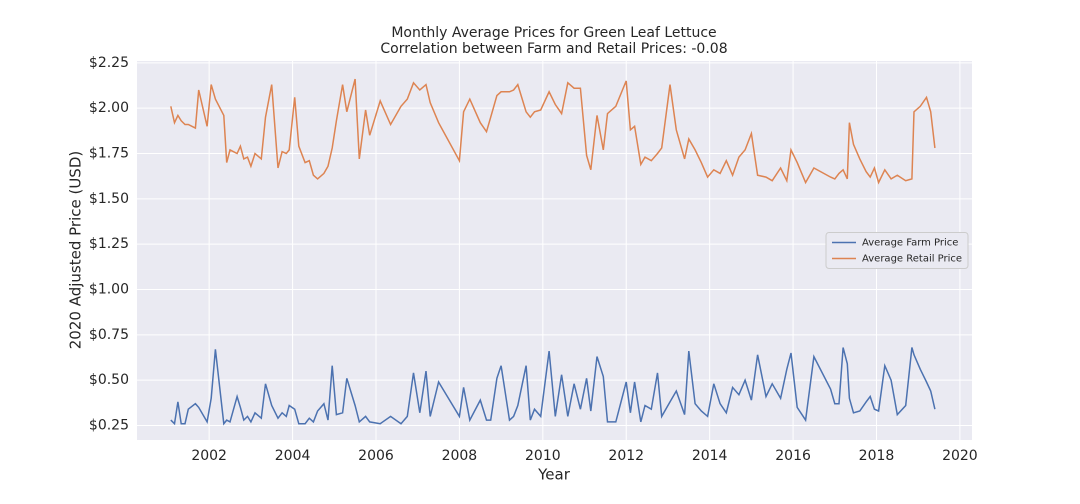 This screenshot has height=504, width=1080. I want to click on legend: Average Farm Price Average Retail Price, so click(897, 250).